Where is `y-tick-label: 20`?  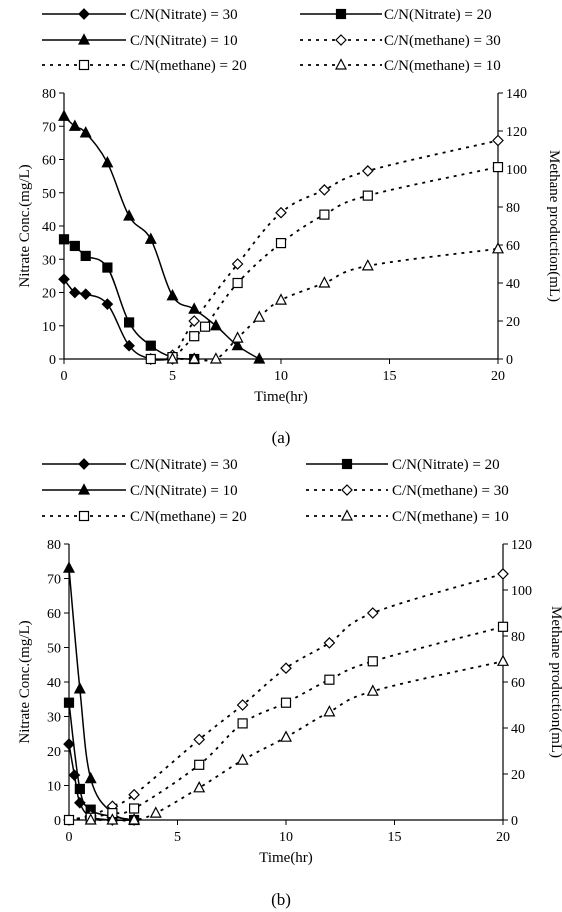
y-tick-label: 20 is located at coordinates (54, 752).